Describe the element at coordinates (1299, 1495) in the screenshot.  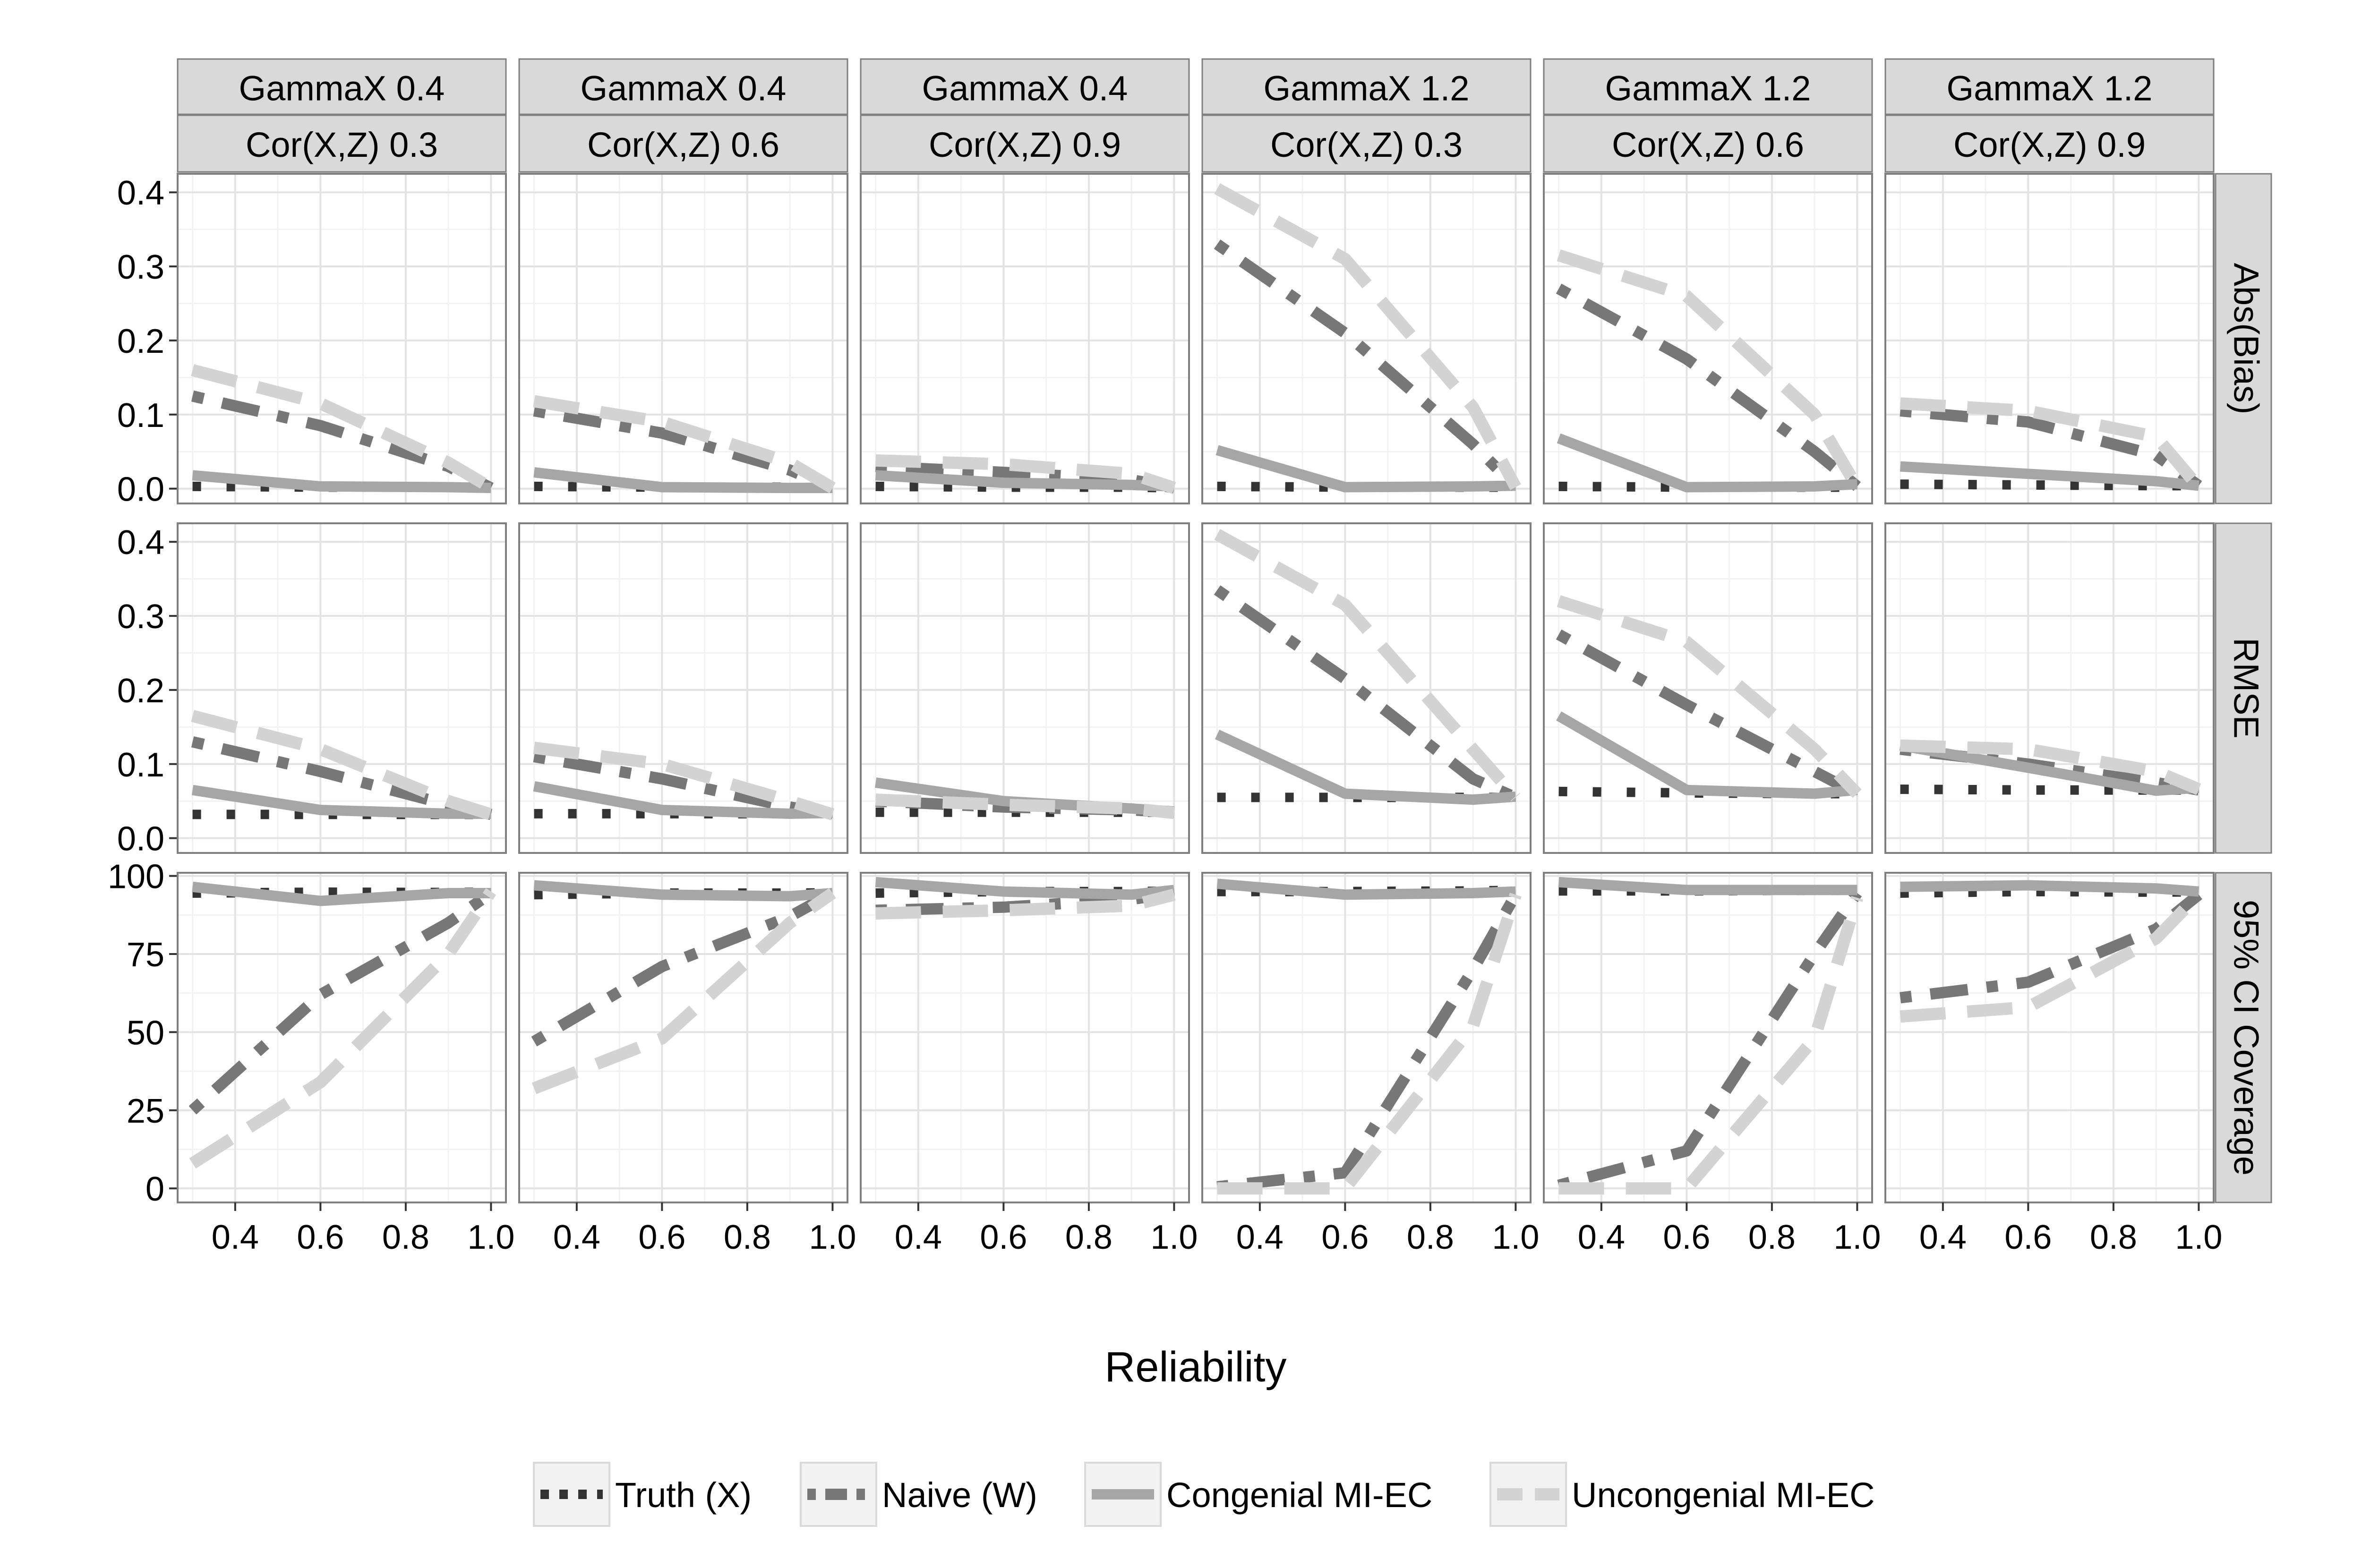
I see `legend-label: Congenial MI-EC` at that location.